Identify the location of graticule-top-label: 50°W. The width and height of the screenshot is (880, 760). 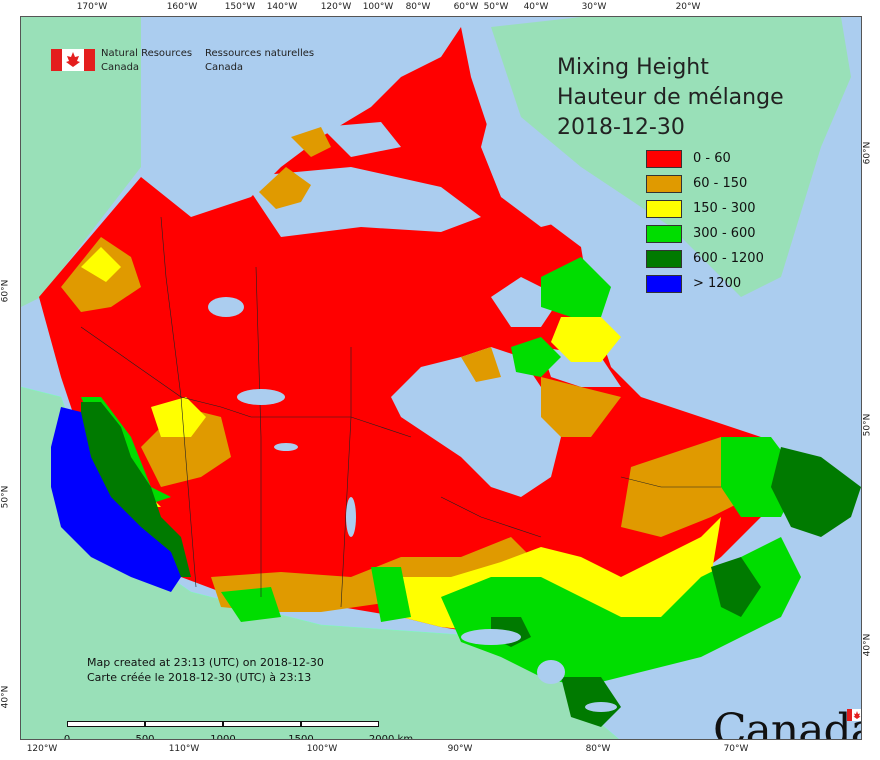
(496, 7).